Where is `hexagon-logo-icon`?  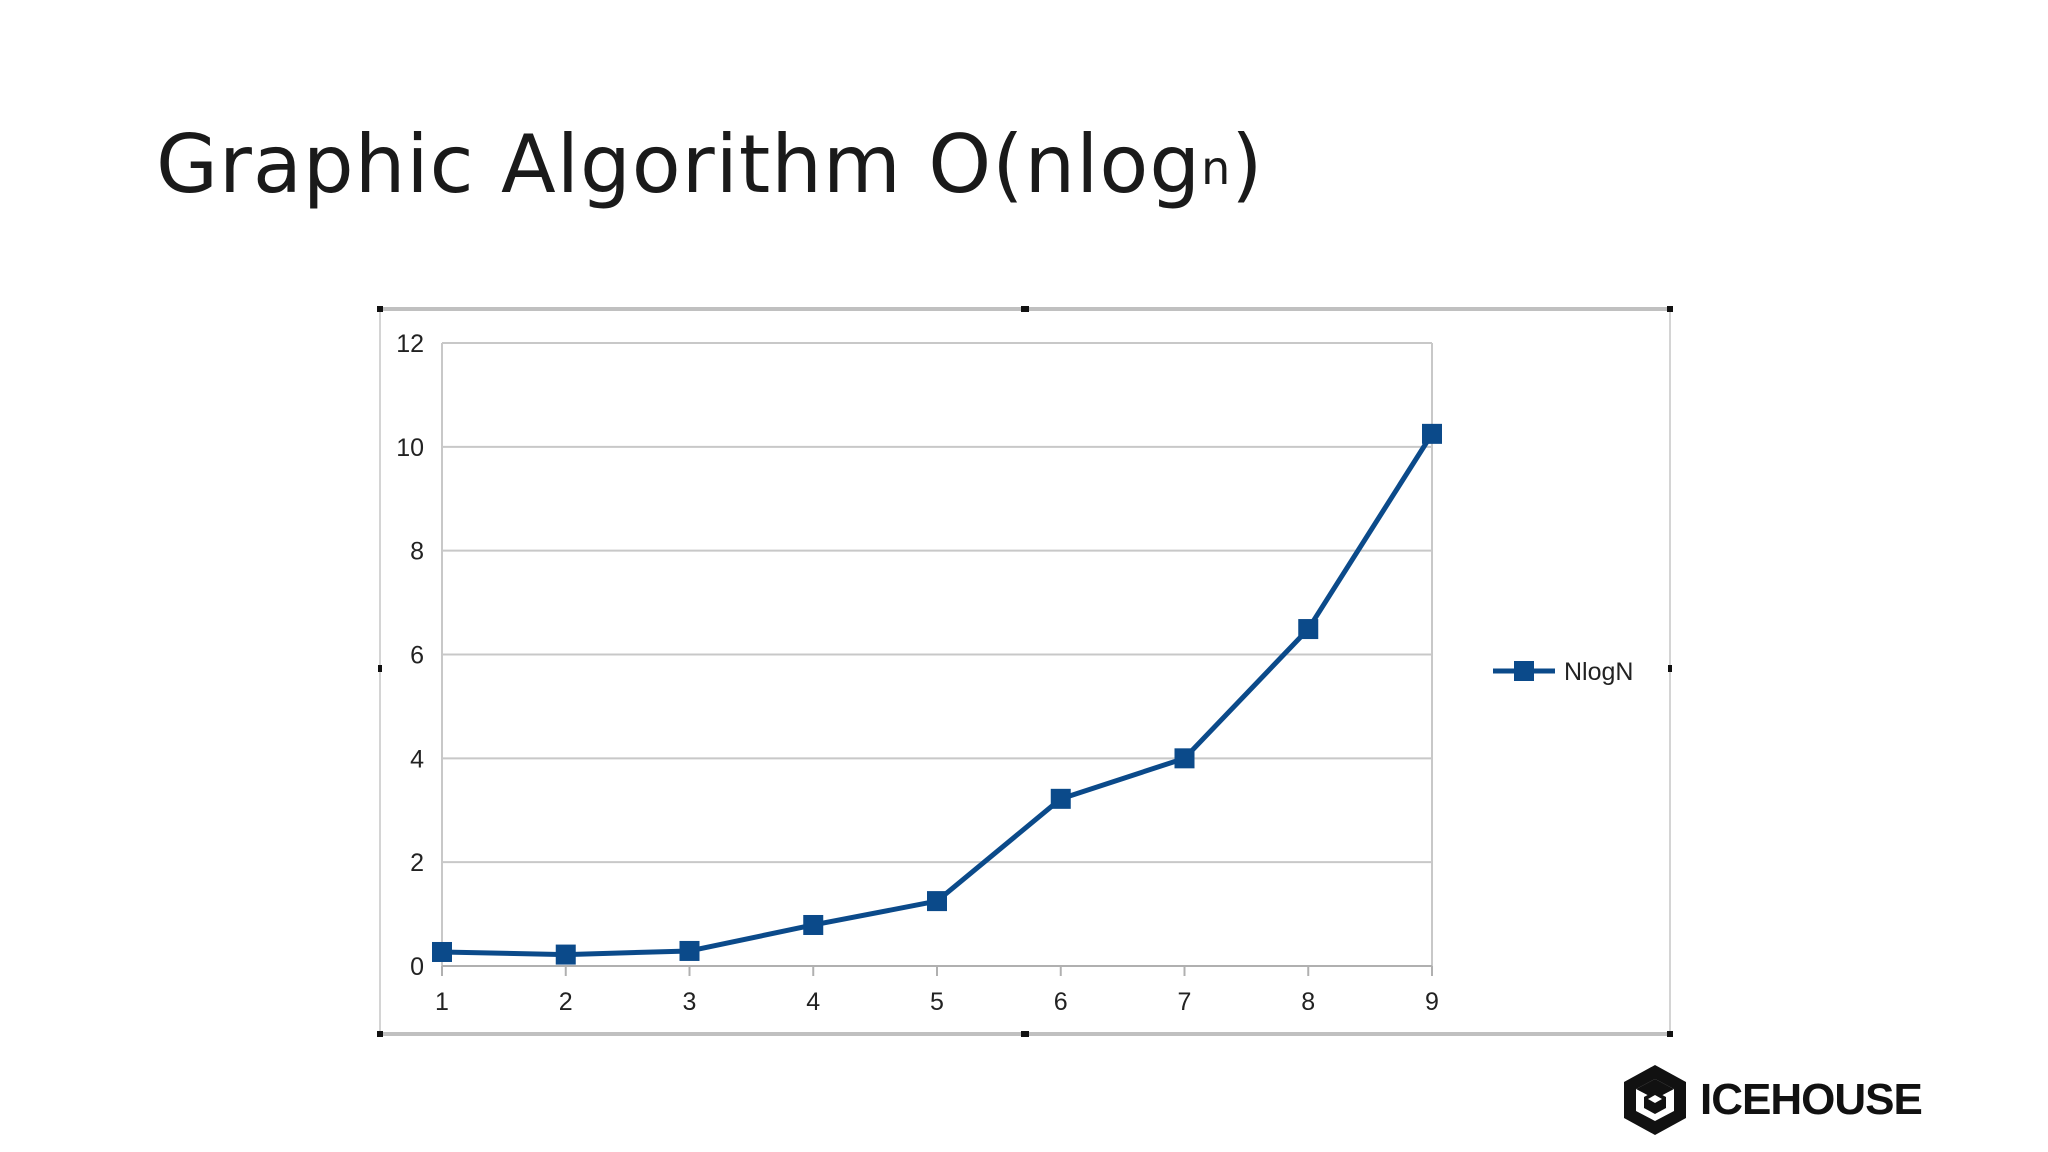 hexagon-logo-icon is located at coordinates (1655, 1100).